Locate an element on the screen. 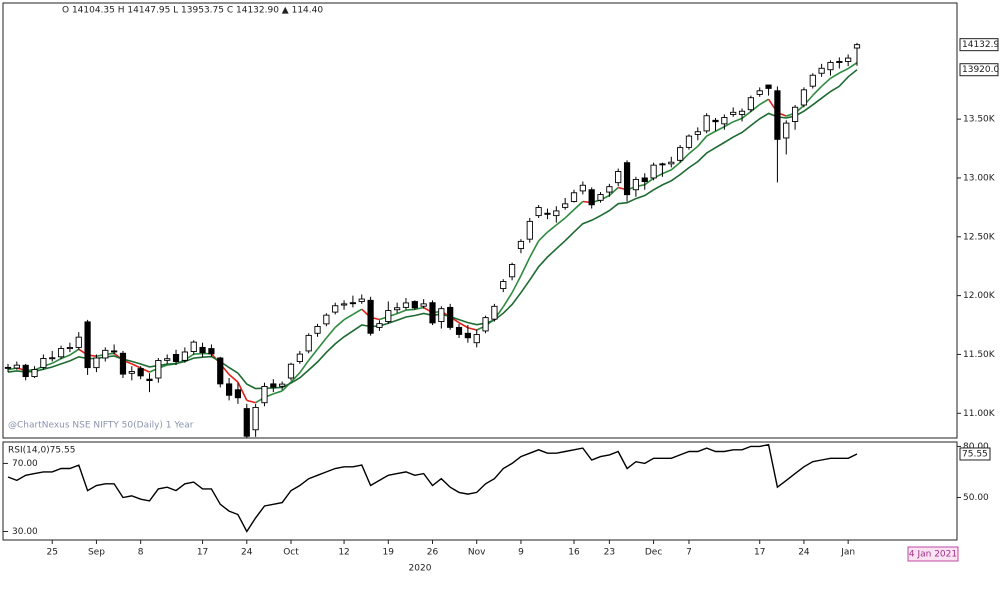 This screenshot has width=1000, height=600. rsi-y-tick-label: 50.00 is located at coordinates (976, 498).